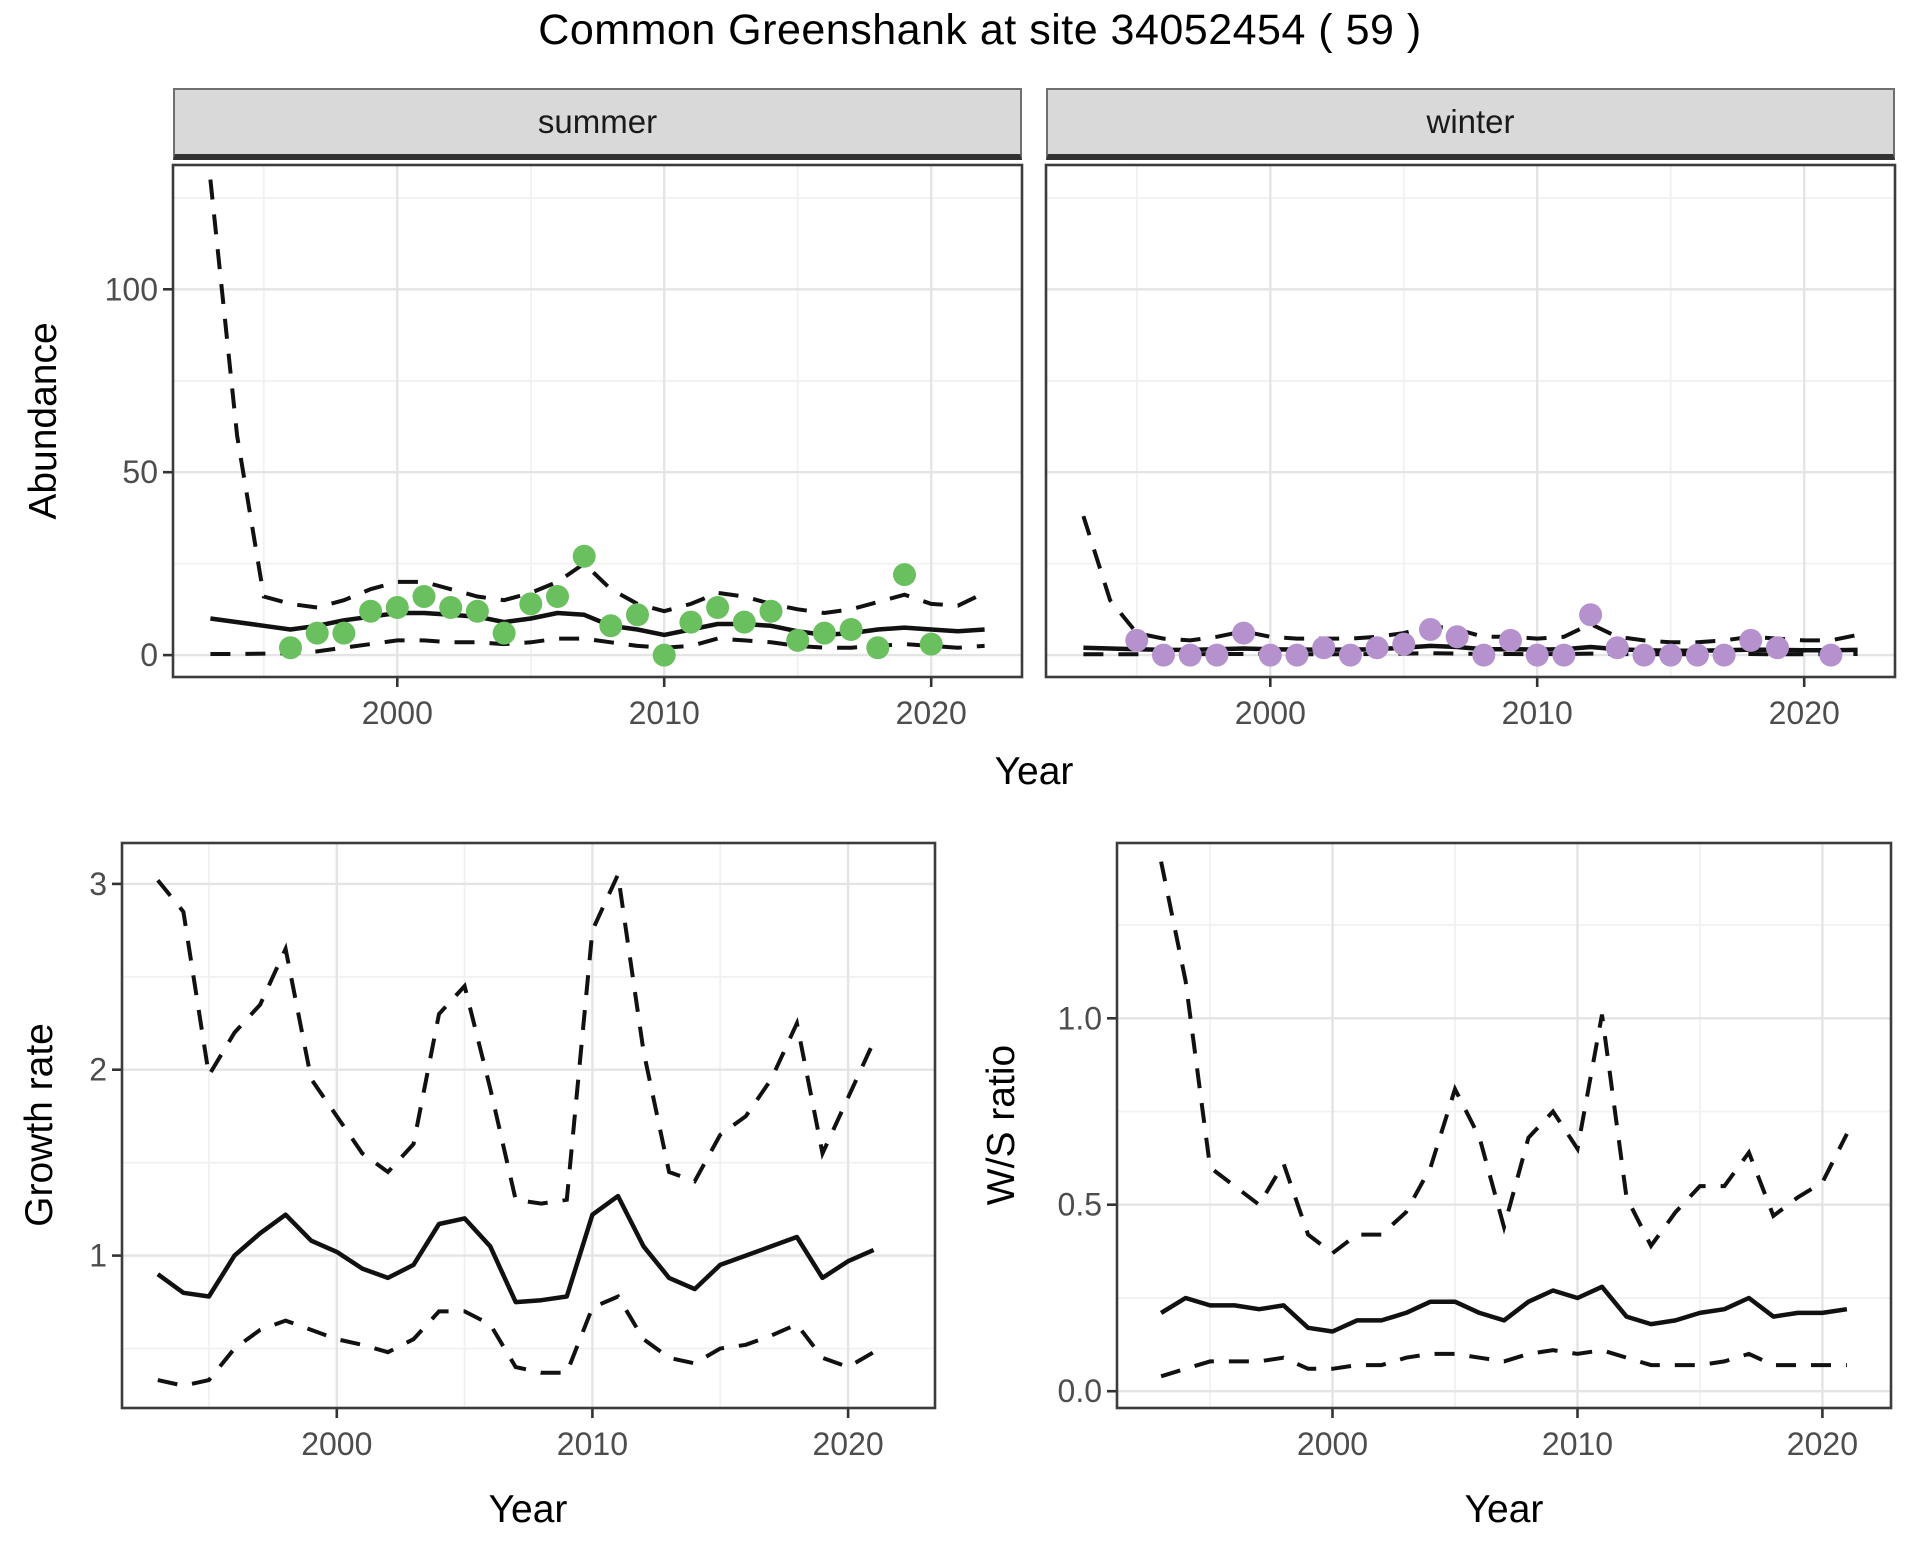 The image size is (1920, 1560). I want to click on y-tick-label: 100, so click(131, 289).